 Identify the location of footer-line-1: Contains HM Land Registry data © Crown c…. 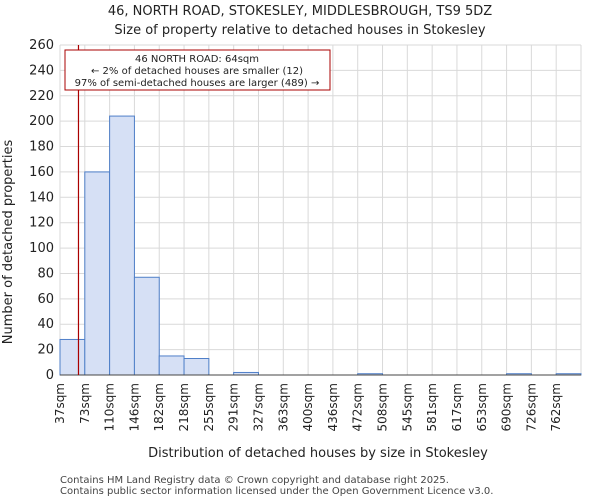
(254, 480).